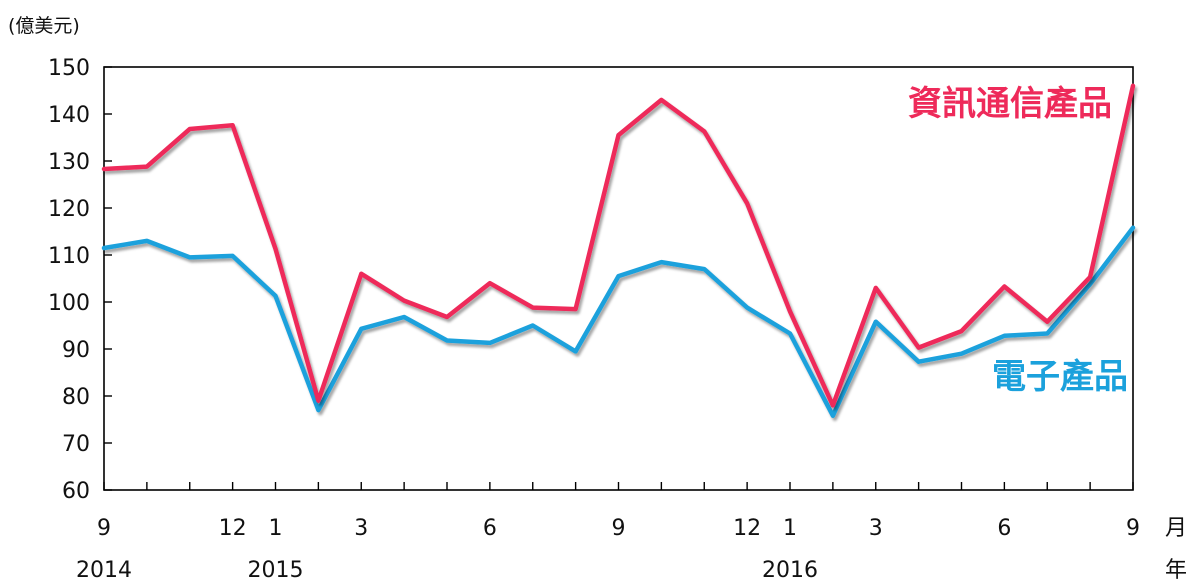 The width and height of the screenshot is (1200, 580). I want to click on y-axis-unit-label: (億美元), so click(44, 26).